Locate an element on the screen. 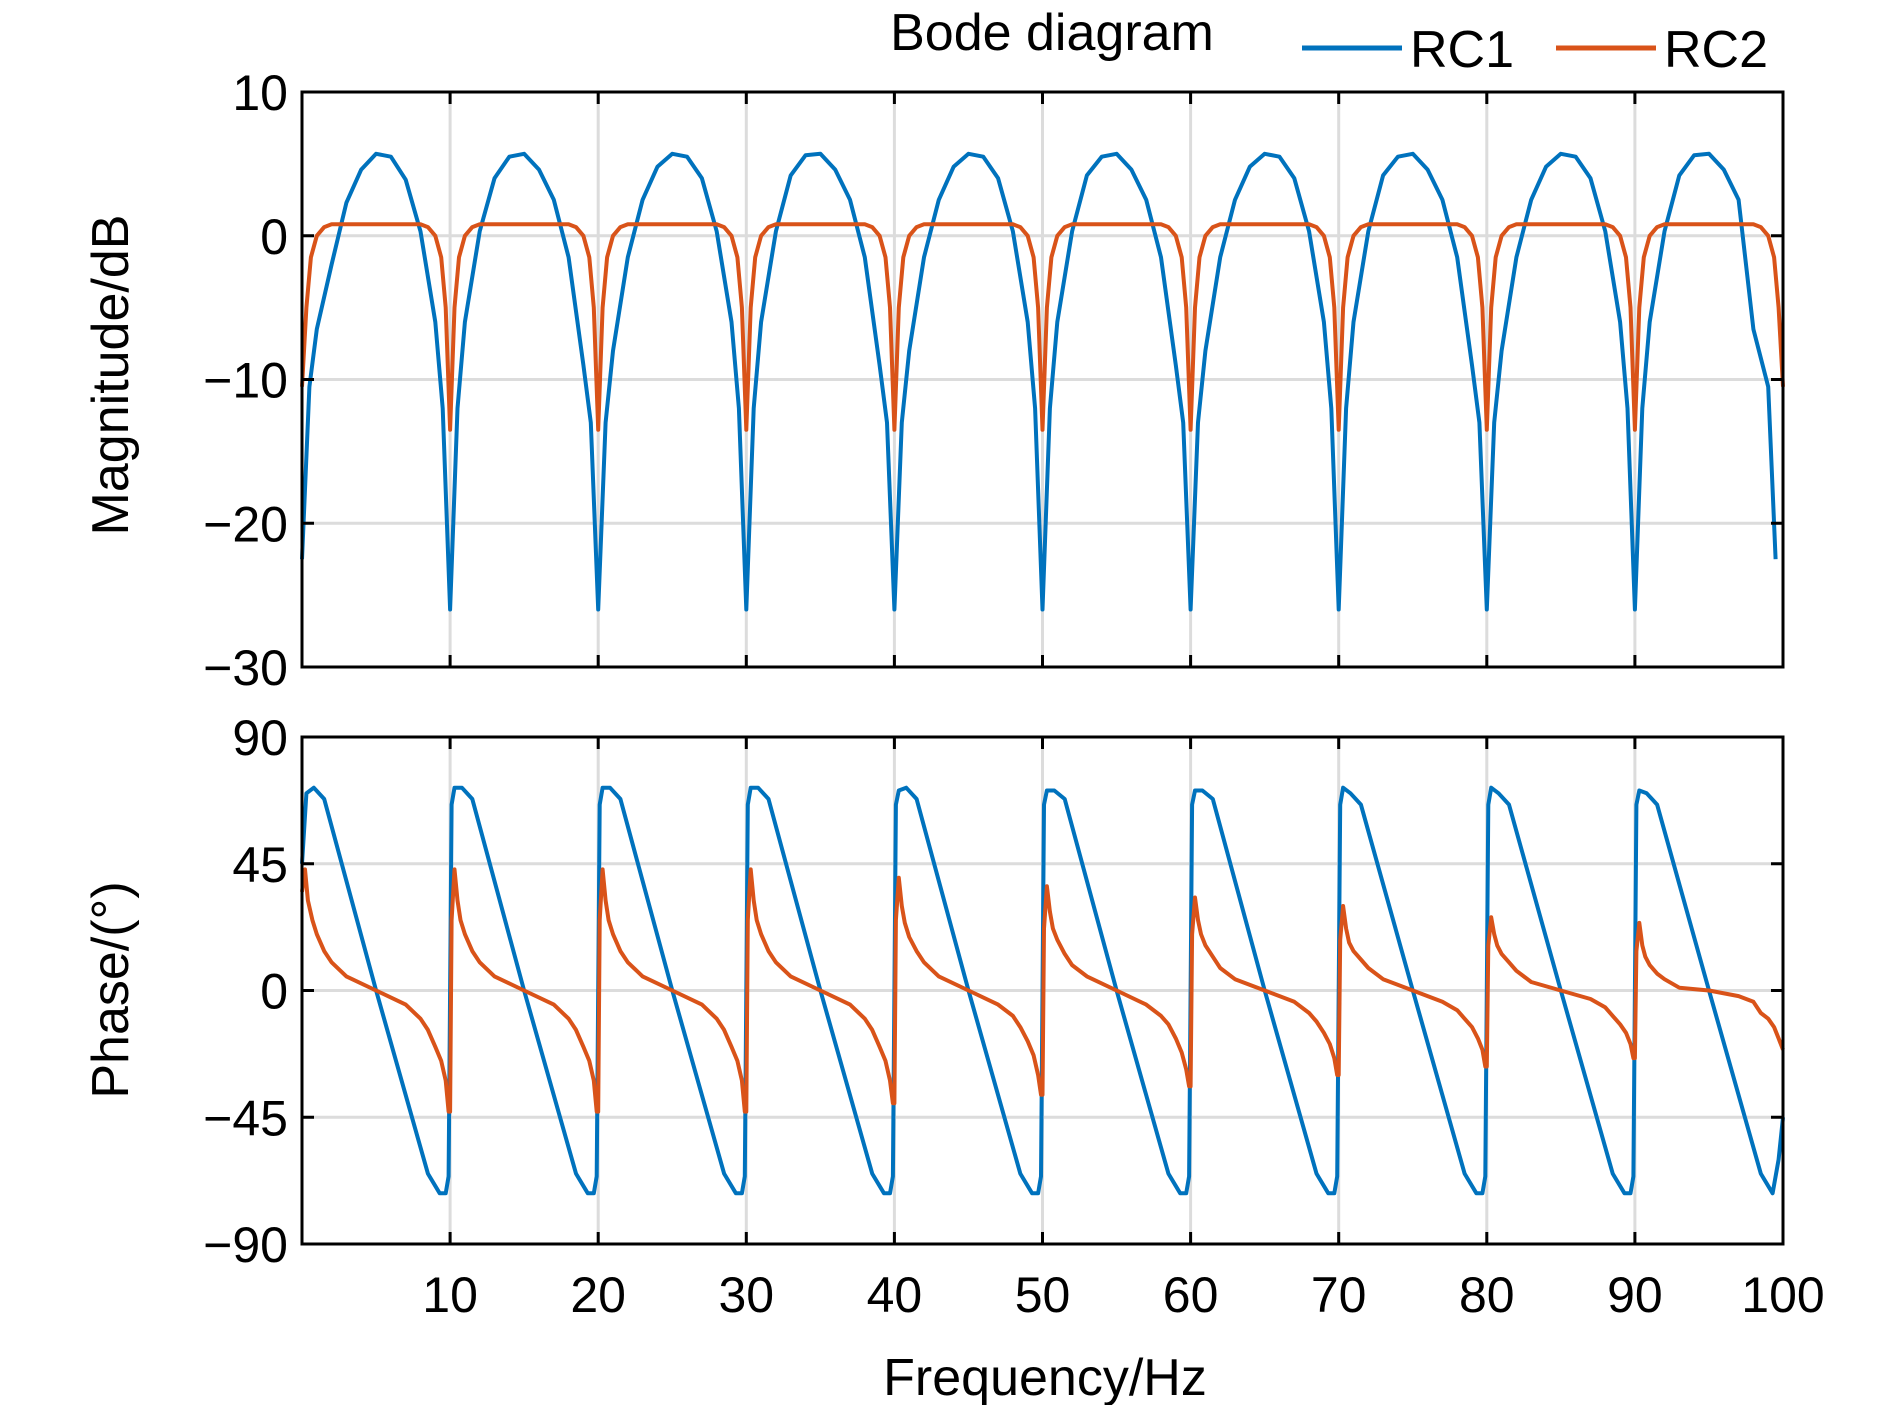 The image size is (1890, 1405). phase-series-rc2 is located at coordinates (1042, 990).